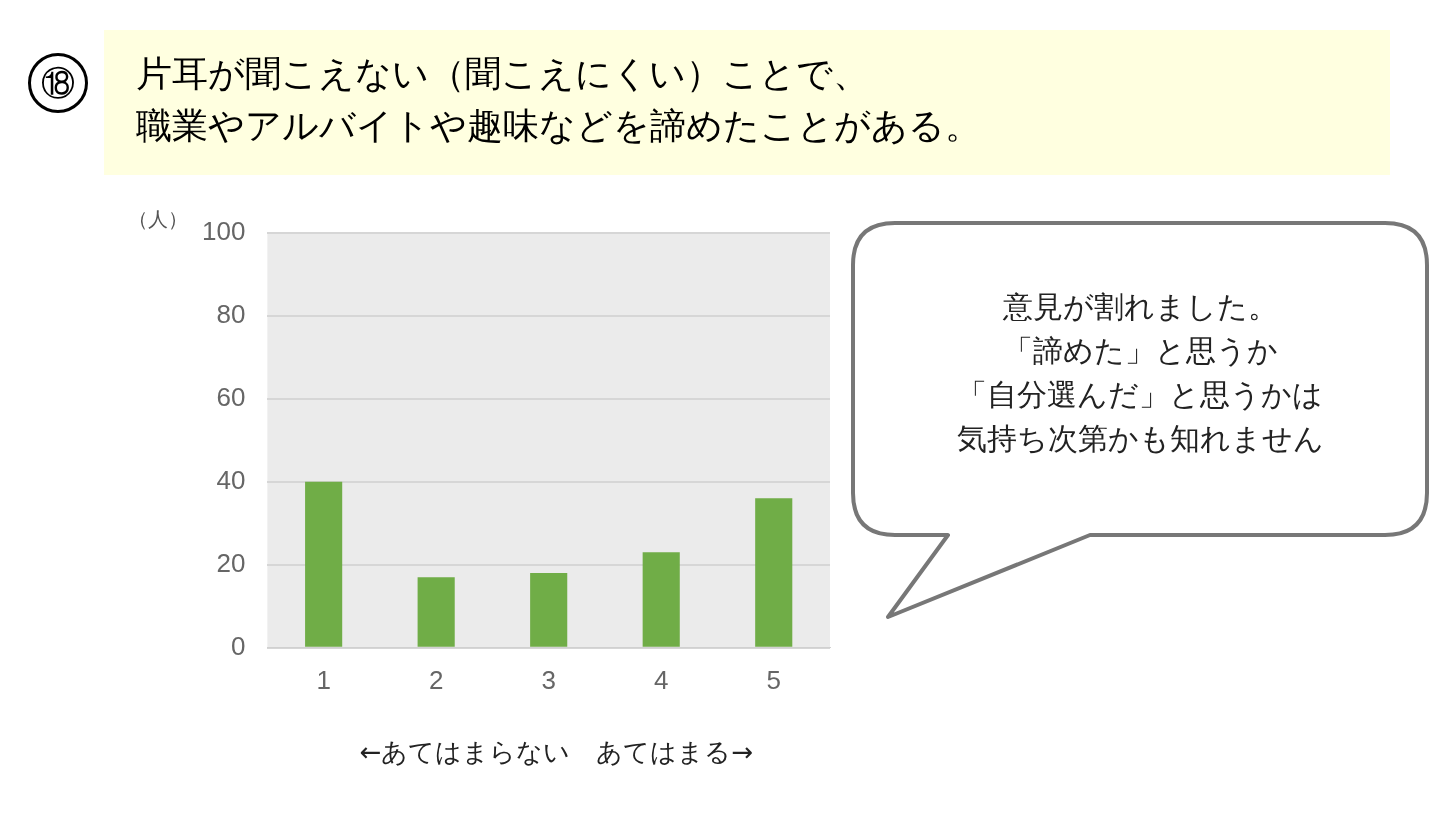  Describe the element at coordinates (661, 679) in the screenshot. I see `x-tick-label: 4` at that location.